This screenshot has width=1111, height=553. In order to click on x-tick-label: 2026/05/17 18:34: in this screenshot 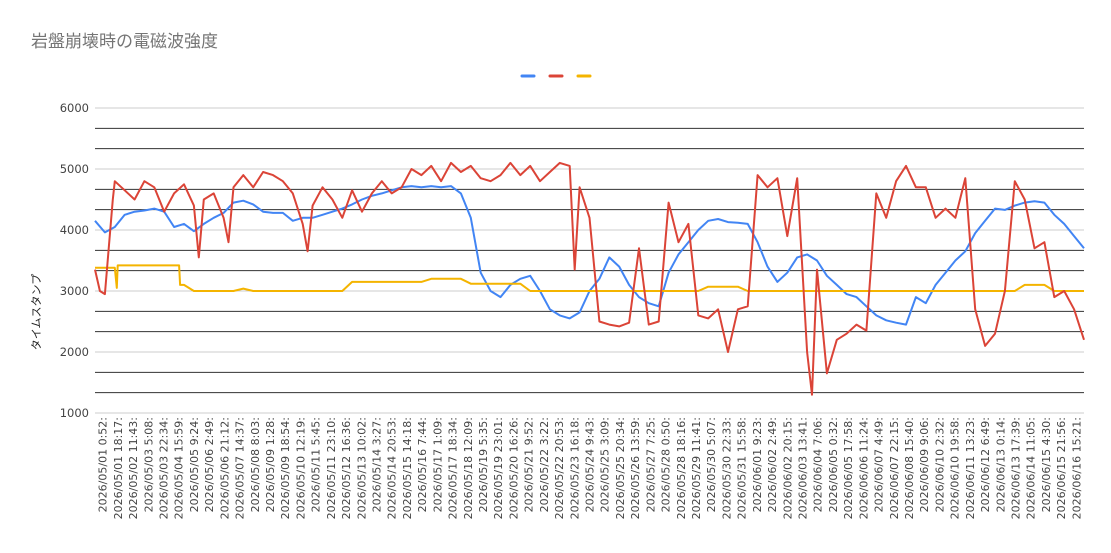, I will do `click(453, 468)`.